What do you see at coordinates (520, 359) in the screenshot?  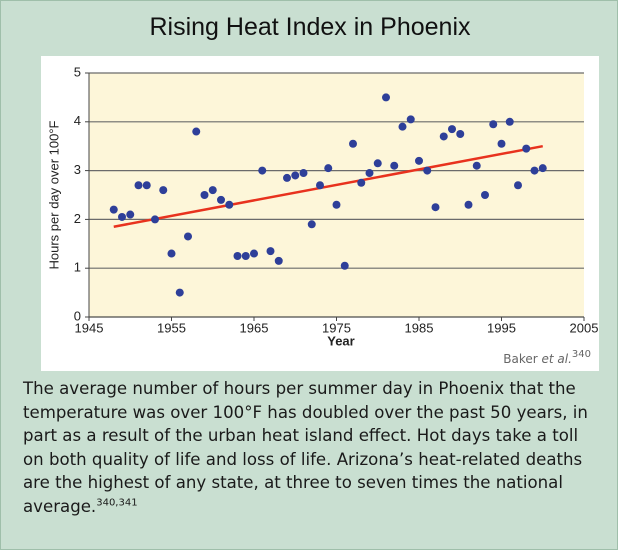 I see `source-text: Baker` at bounding box center [520, 359].